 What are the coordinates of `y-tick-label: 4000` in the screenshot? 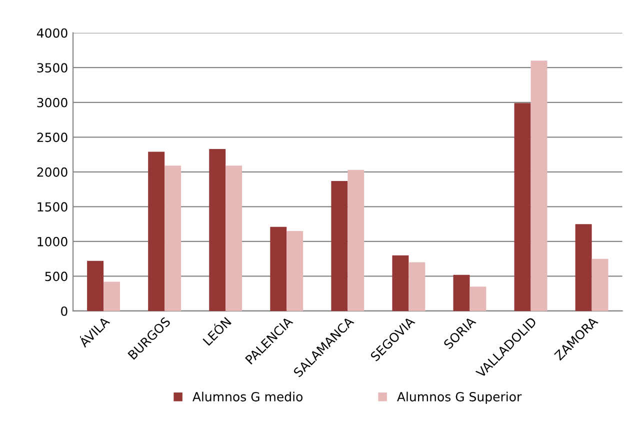 It's located at (52, 33).